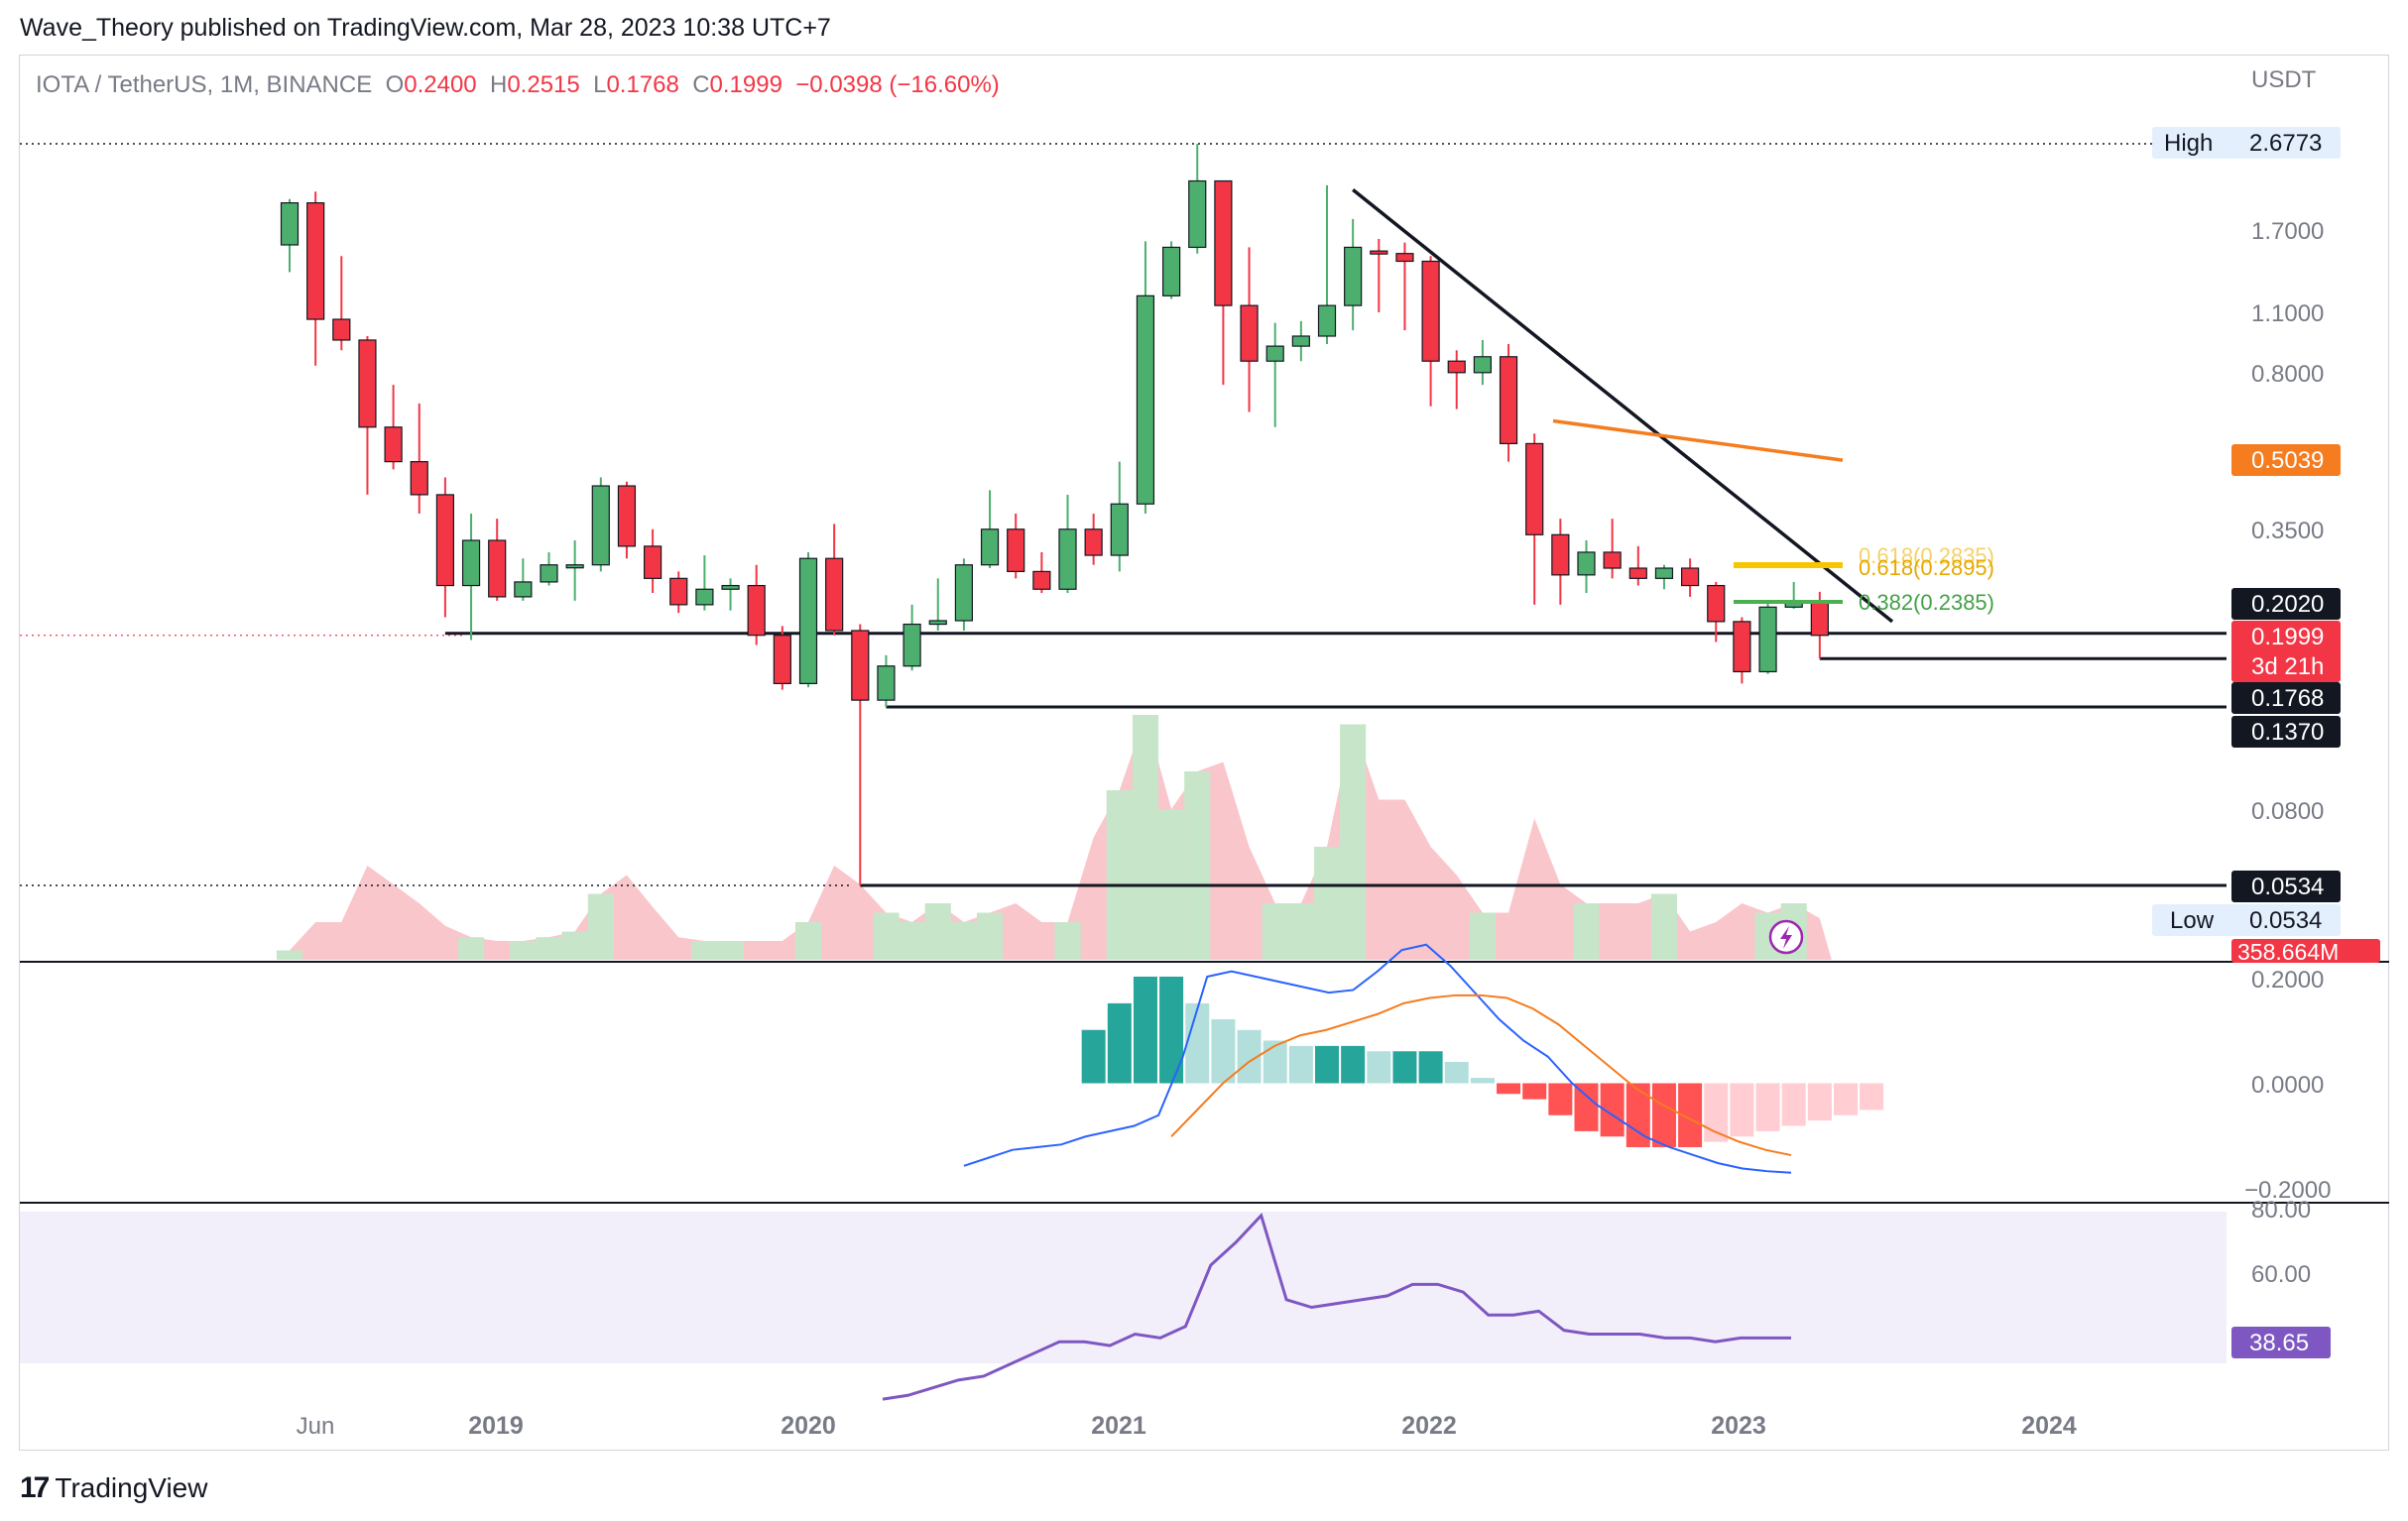 This screenshot has width=2408, height=1521. What do you see at coordinates (2286, 604) in the screenshot?
I see `level-badge-0.2020-bg` at bounding box center [2286, 604].